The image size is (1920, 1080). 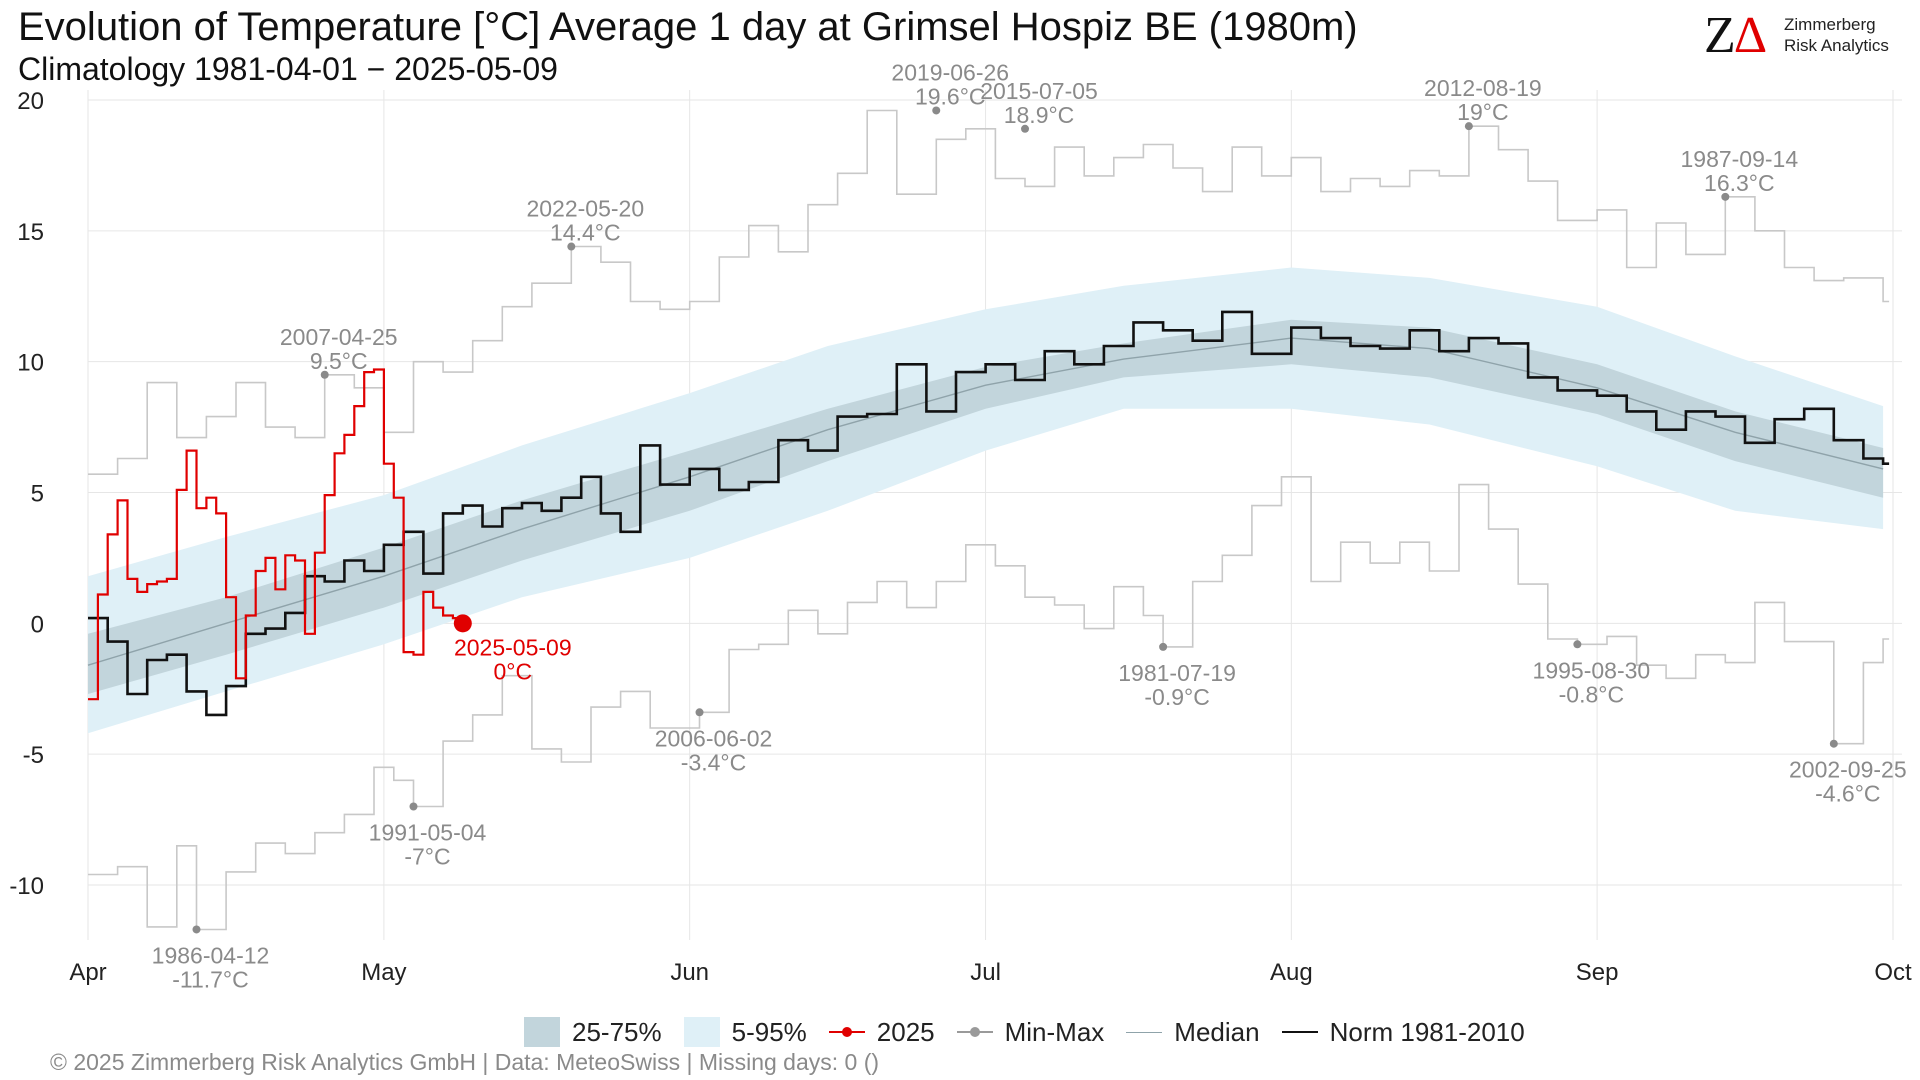 I want to click on y-tick-label: 15, so click(x=30, y=232).